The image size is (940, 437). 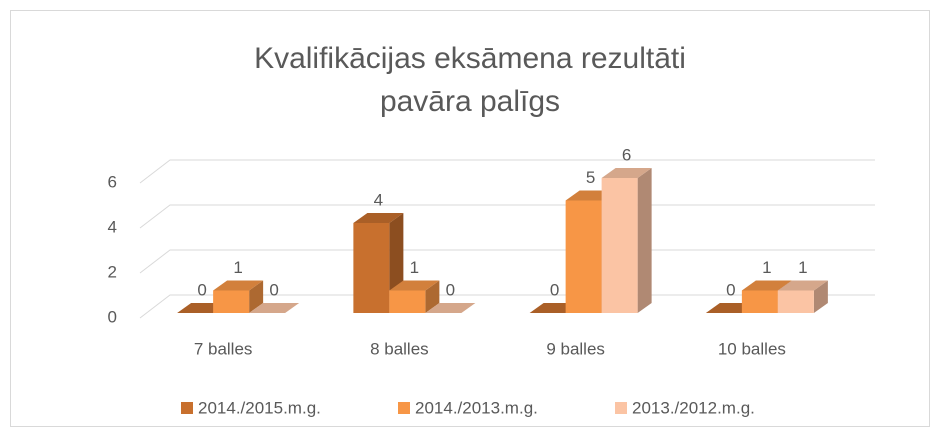 What do you see at coordinates (399, 348) in the screenshot?
I see `x-tick-label: 8 balles` at bounding box center [399, 348].